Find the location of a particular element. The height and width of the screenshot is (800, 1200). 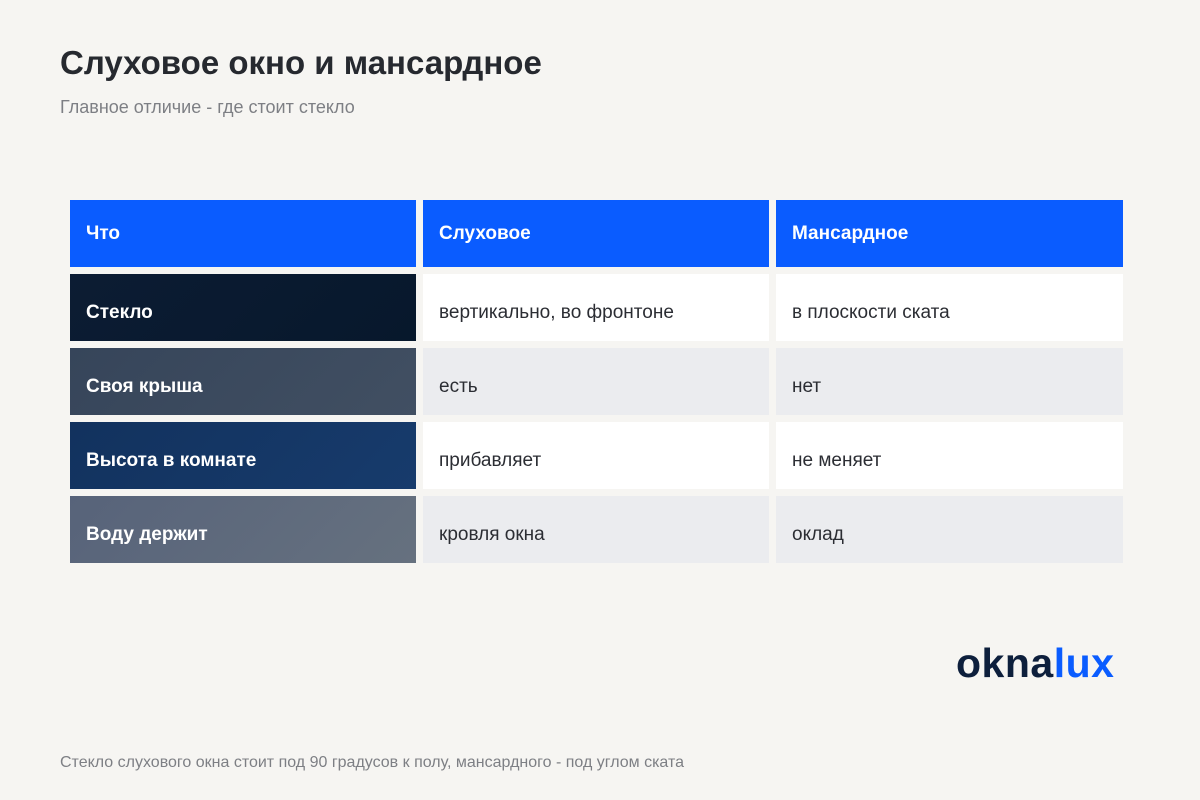

logo-part-okna: okna is located at coordinates (1005, 663).